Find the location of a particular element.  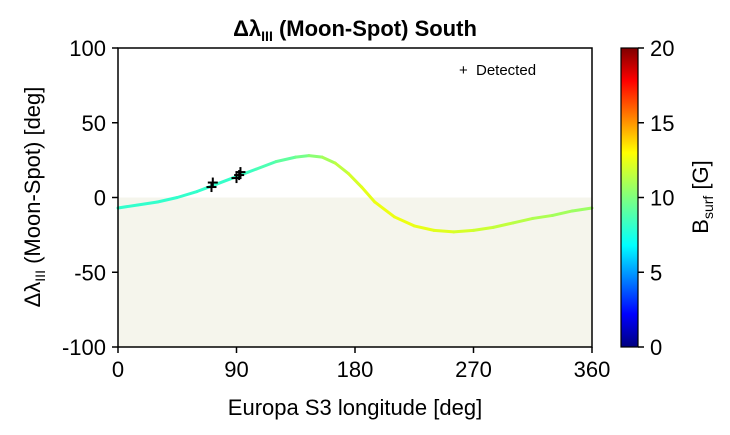

x-tick-label: 360 is located at coordinates (592, 369).